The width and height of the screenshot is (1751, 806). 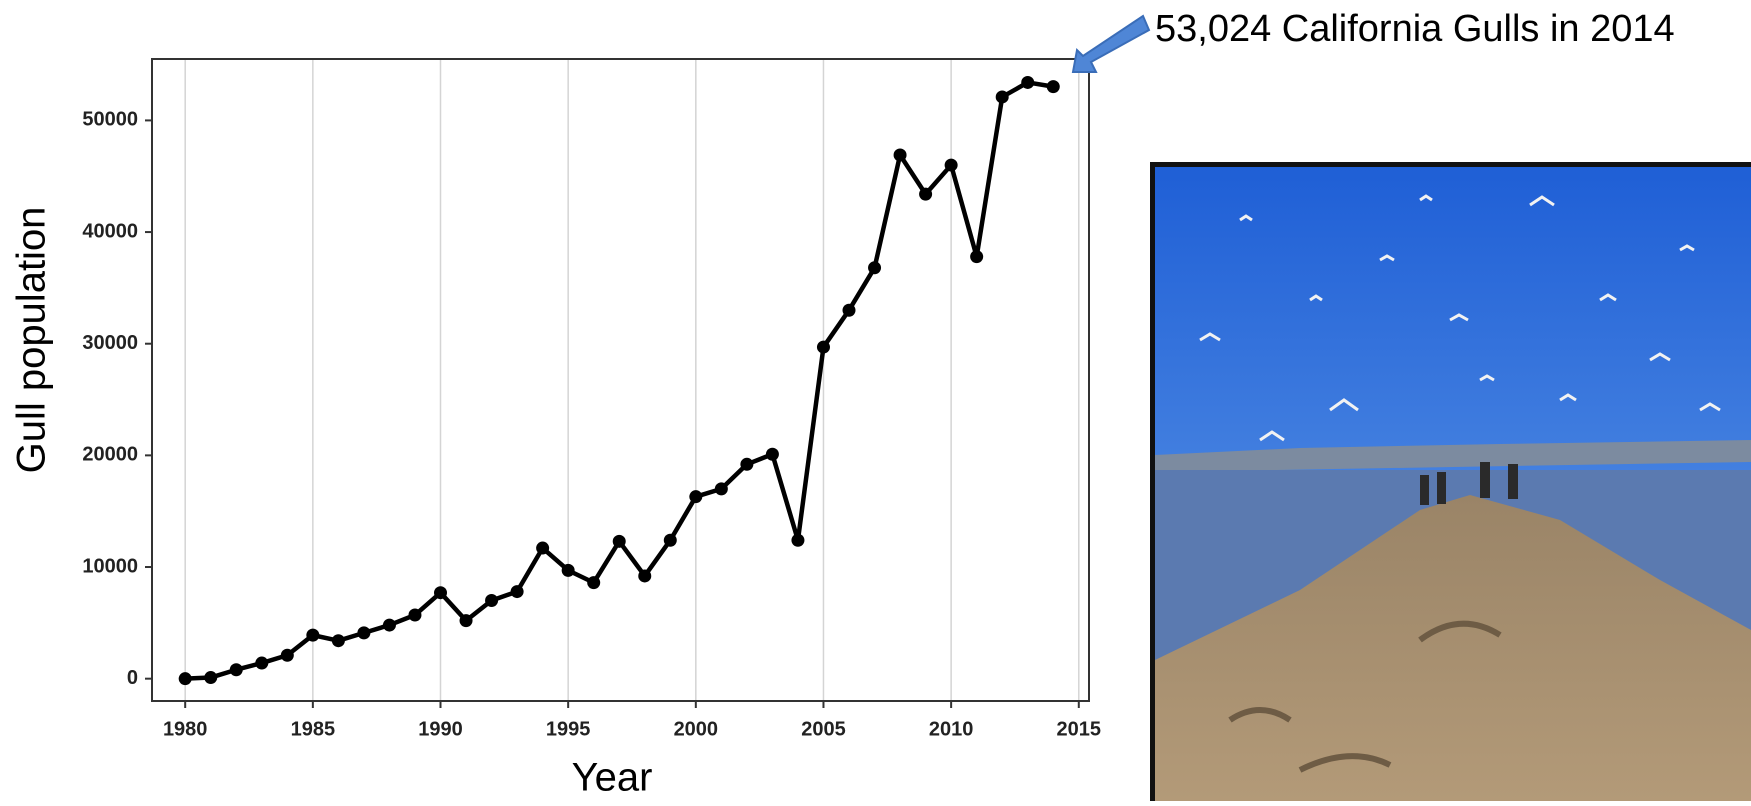 What do you see at coordinates (32, 340) in the screenshot?
I see `y-axis-label: Gull population` at bounding box center [32, 340].